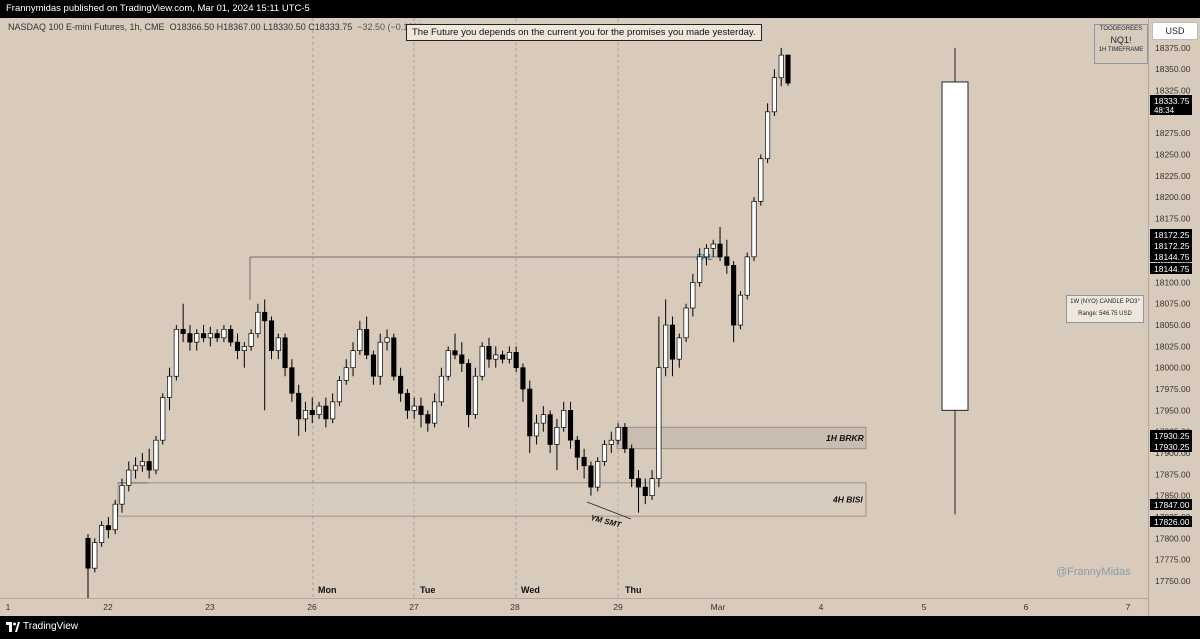 This screenshot has height=639, width=1200. Describe the element at coordinates (210, 607) in the screenshot. I see `time-tick-label: 23` at that location.